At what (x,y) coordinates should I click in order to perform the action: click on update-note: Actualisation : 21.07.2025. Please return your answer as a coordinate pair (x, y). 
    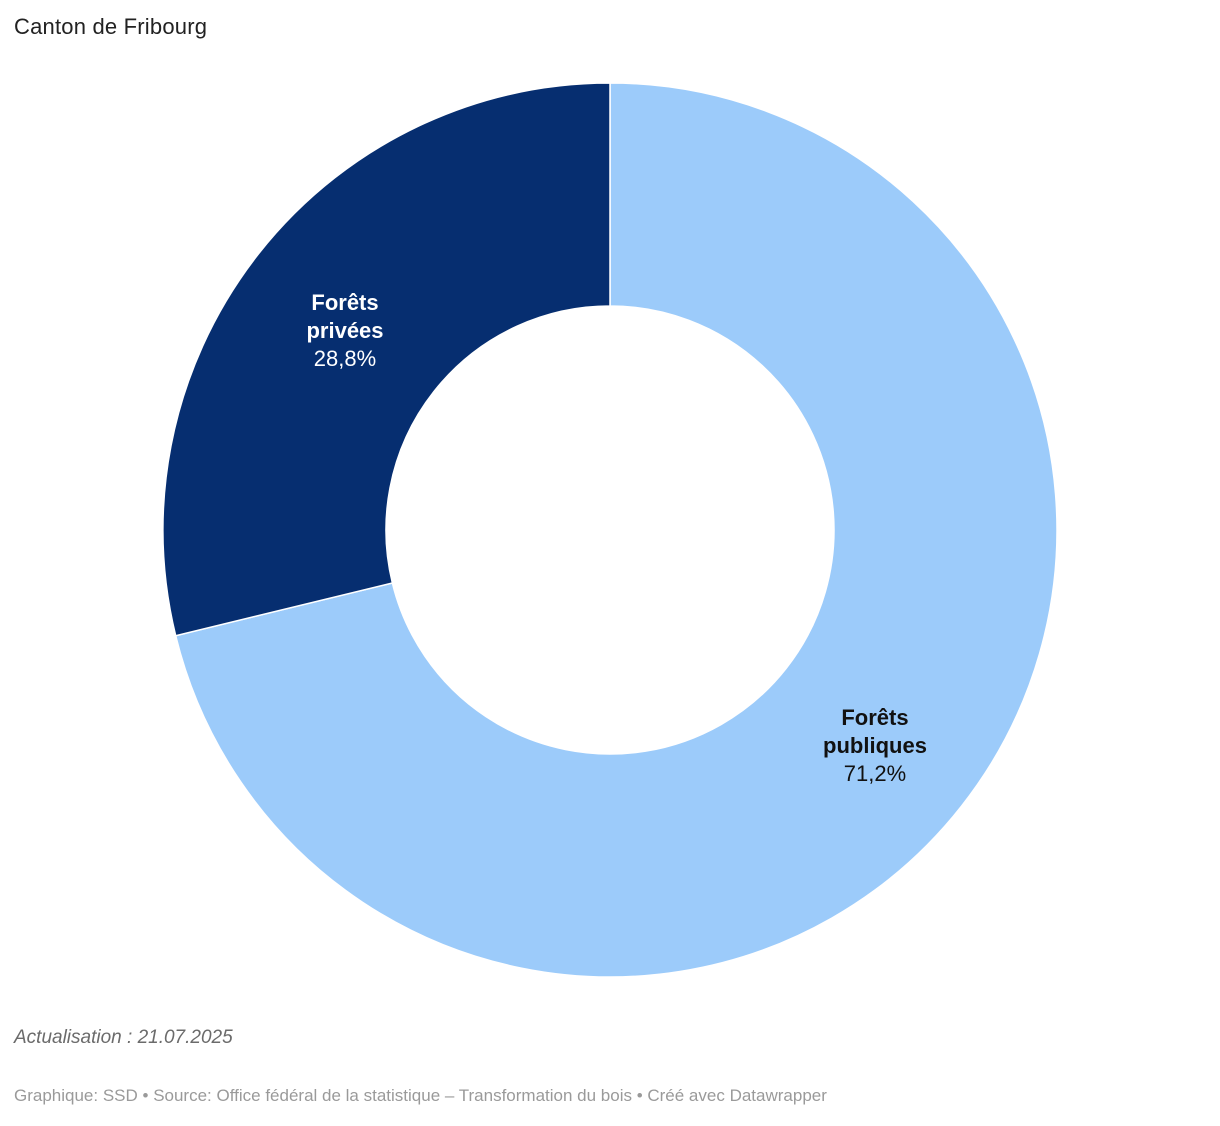
    Looking at the image, I should click on (123, 1037).